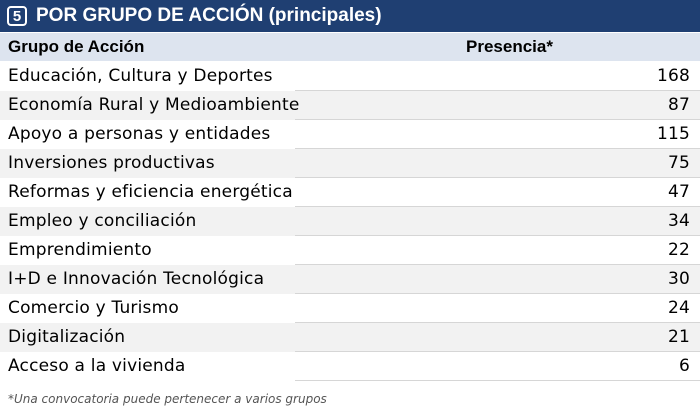 The height and width of the screenshot is (410, 700). I want to click on row-value: 87, so click(678, 105).